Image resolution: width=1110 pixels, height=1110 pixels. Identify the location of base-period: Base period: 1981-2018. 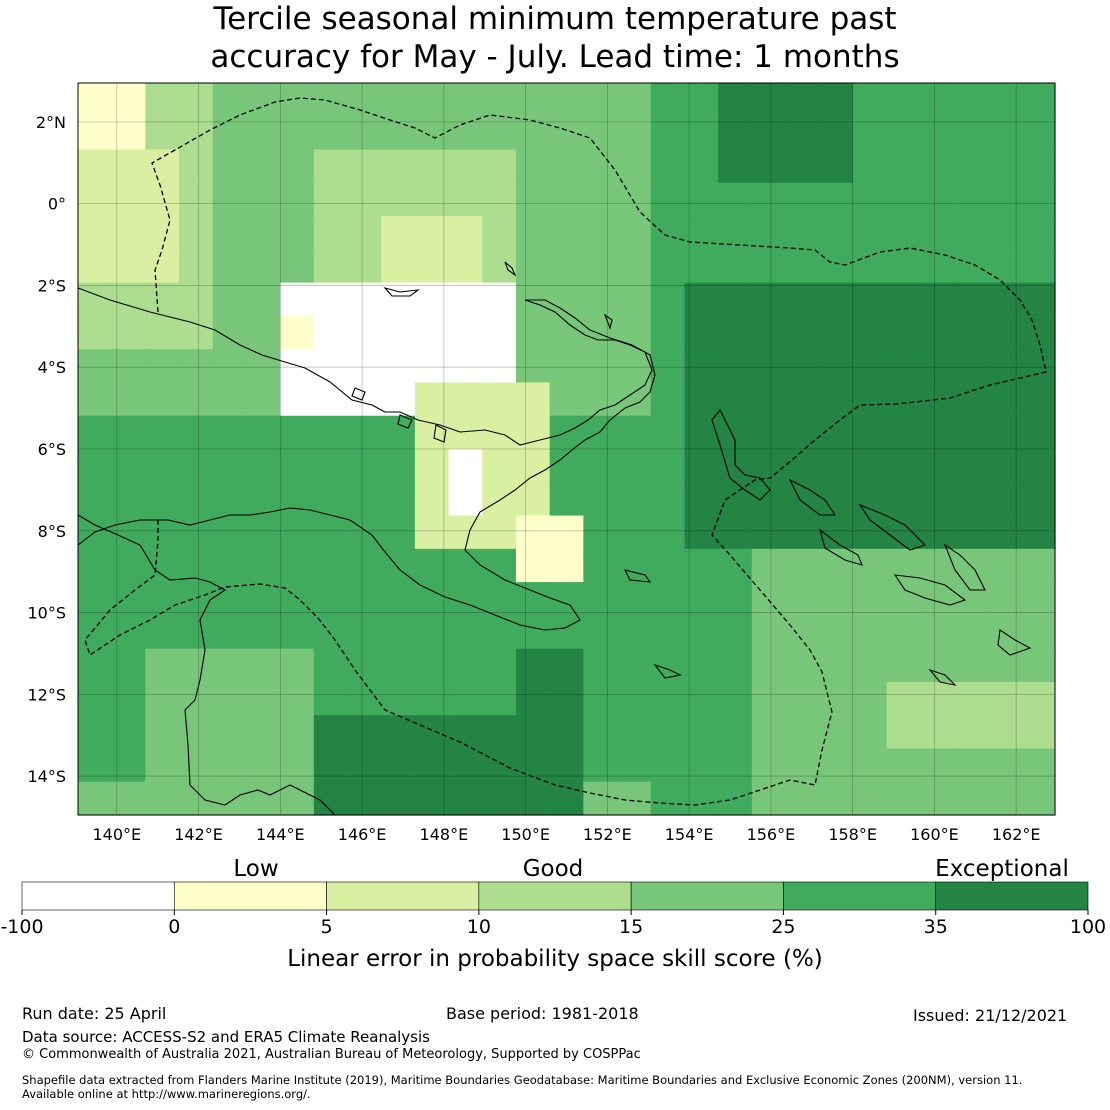
(542, 1013).